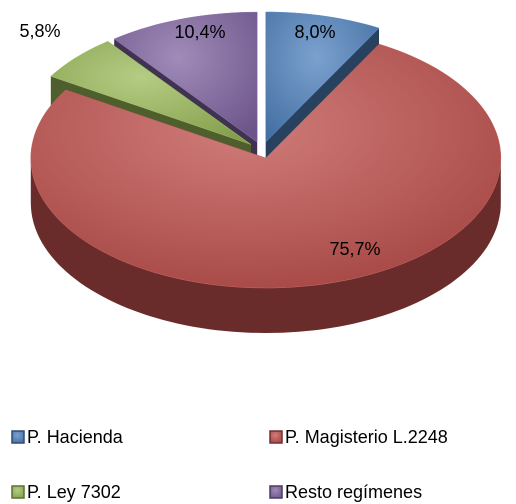  Describe the element at coordinates (39, 31) in the screenshot. I see `data-label: 5,8%` at that location.